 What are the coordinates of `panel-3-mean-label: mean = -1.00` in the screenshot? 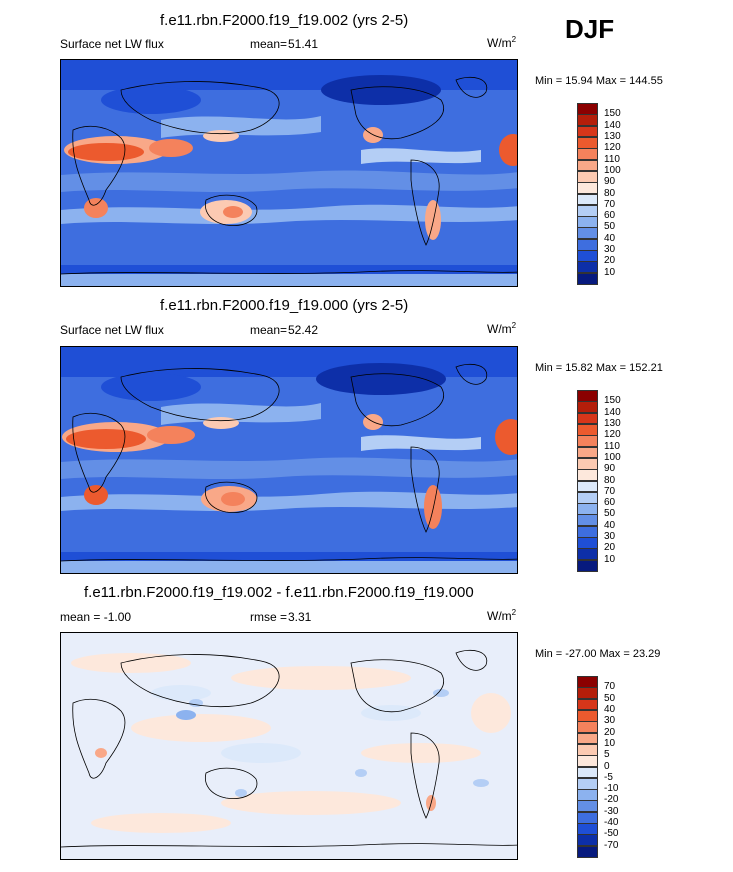 It's located at (96, 617).